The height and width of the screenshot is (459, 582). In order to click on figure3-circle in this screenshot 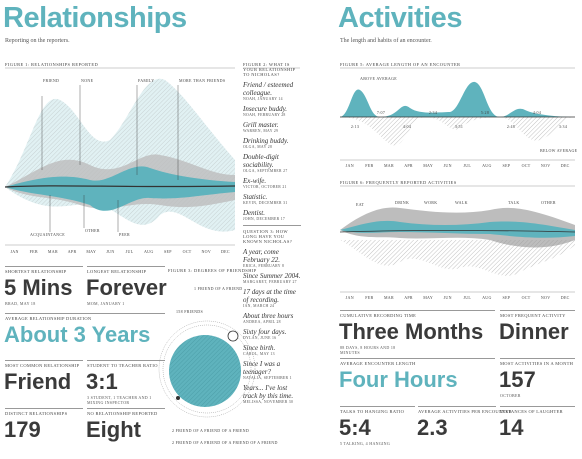, I will do `click(207, 369)`.